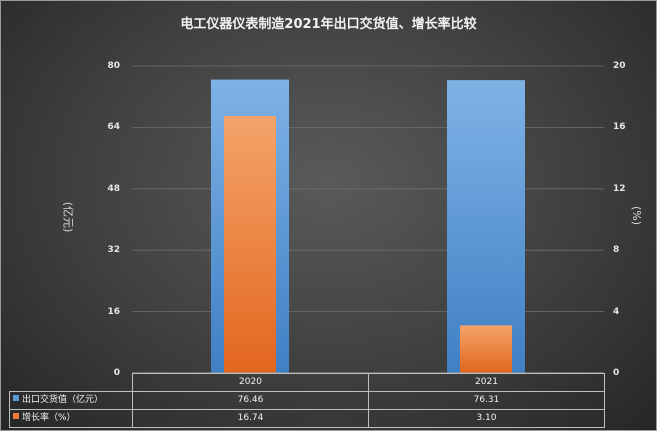 This screenshot has width=657, height=431. What do you see at coordinates (250, 418) in the screenshot?
I see `data-label: 16.74` at bounding box center [250, 418].